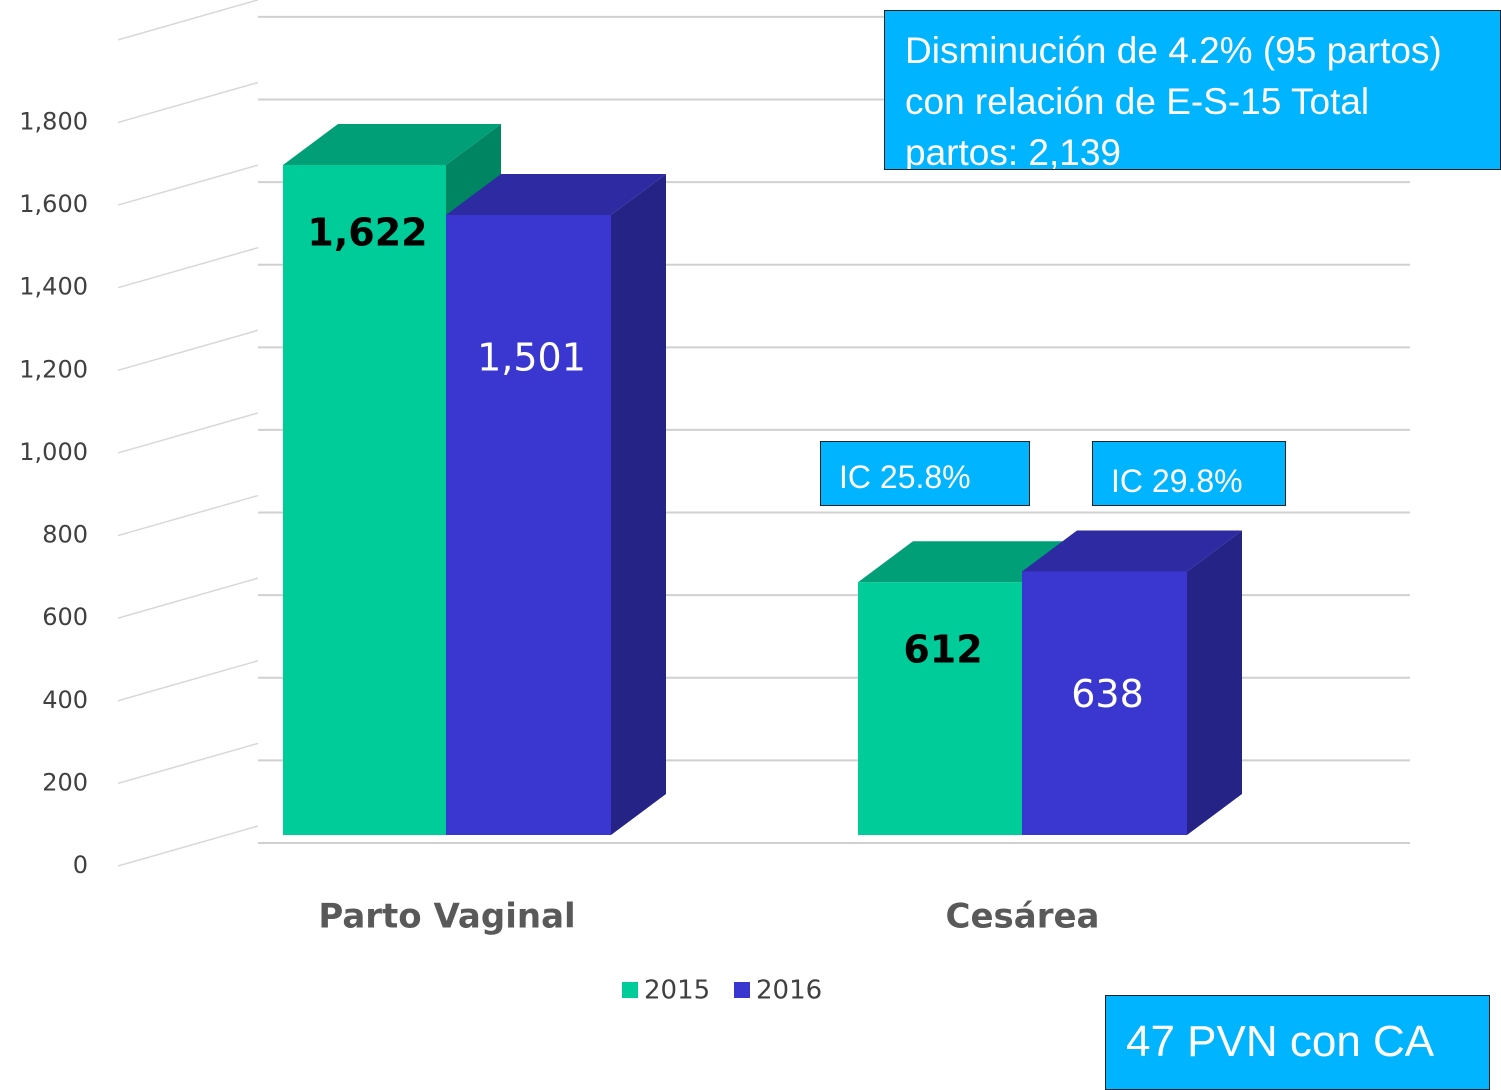  Describe the element at coordinates (65, 700) in the screenshot. I see `y-tick-label: 400` at that location.